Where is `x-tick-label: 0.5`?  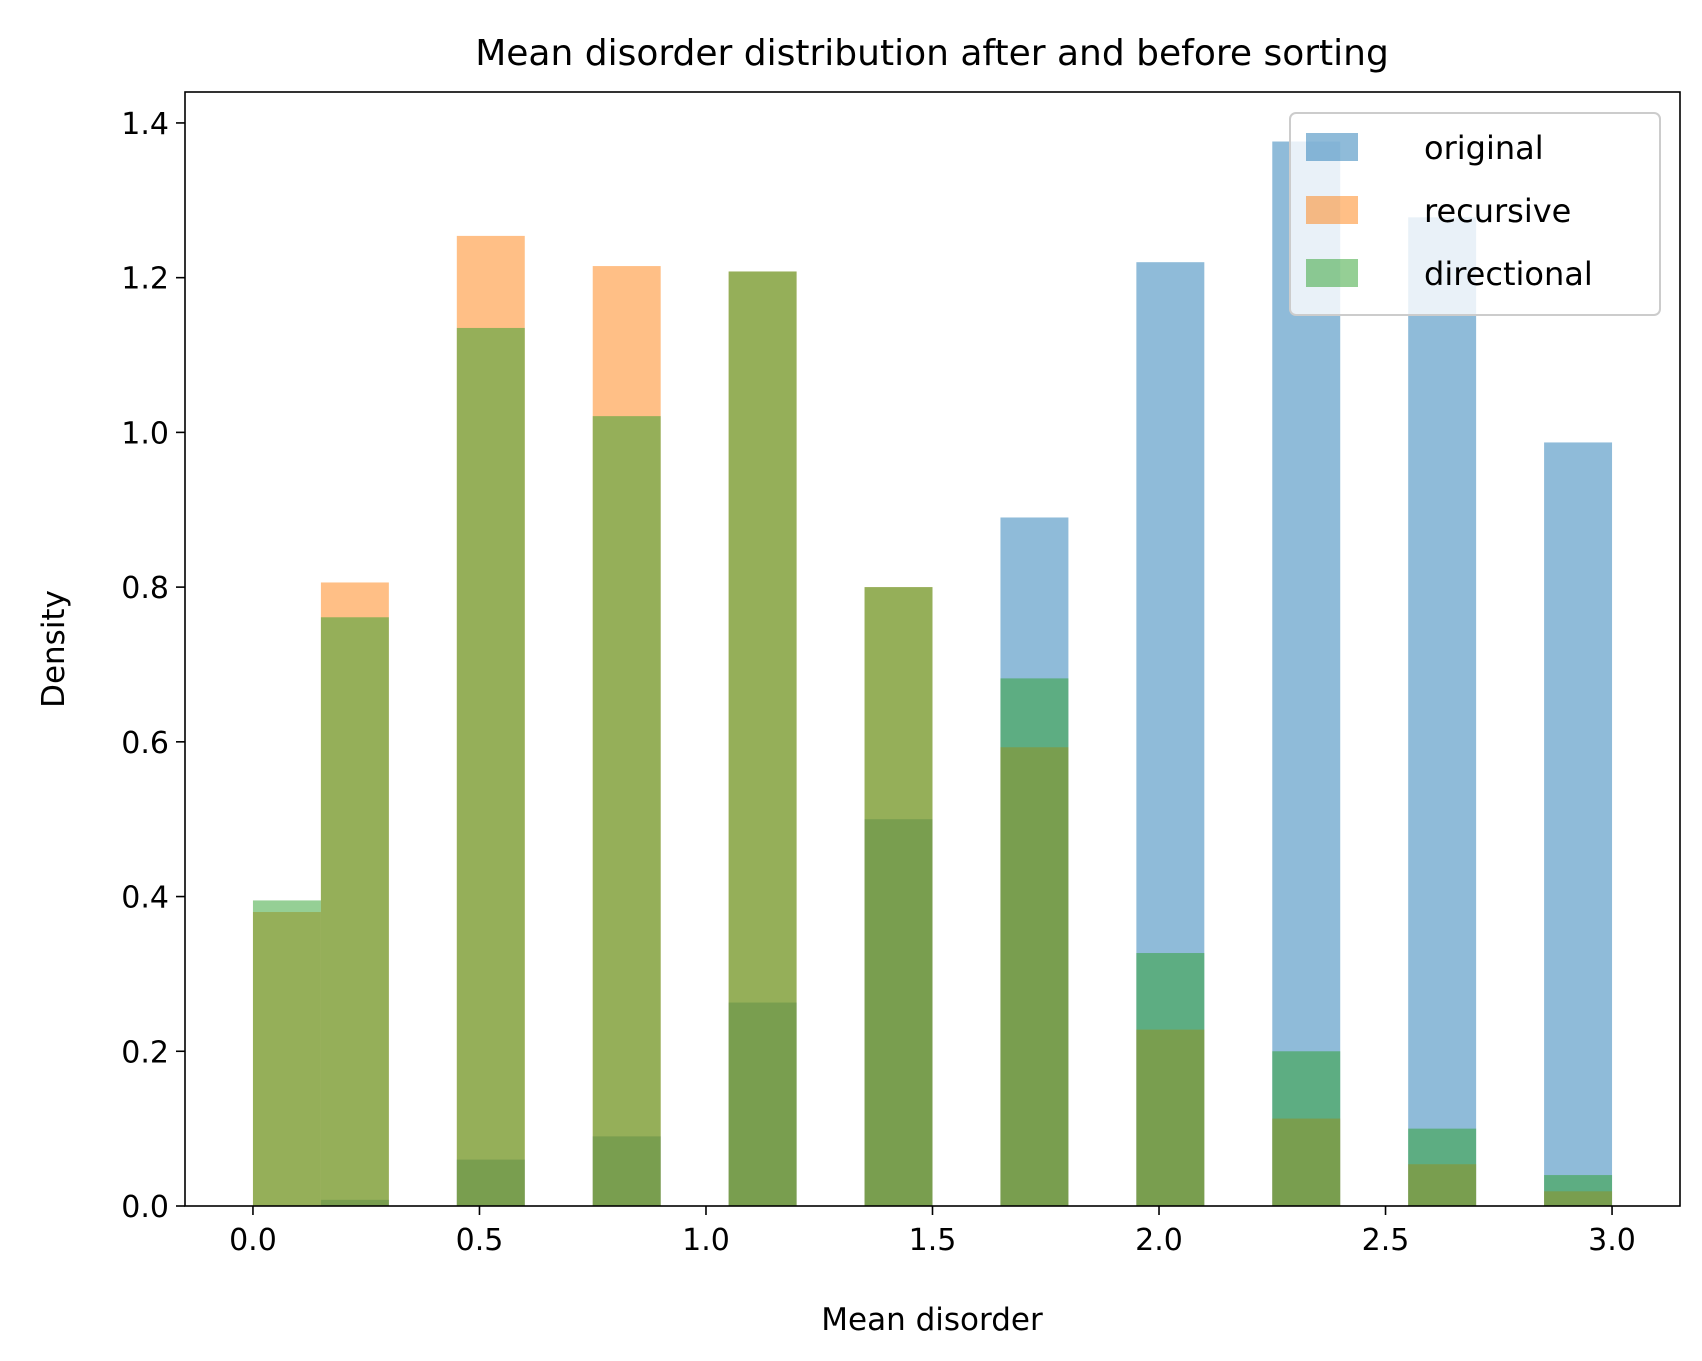
x-tick-label: 0.5 is located at coordinates (480, 1240).